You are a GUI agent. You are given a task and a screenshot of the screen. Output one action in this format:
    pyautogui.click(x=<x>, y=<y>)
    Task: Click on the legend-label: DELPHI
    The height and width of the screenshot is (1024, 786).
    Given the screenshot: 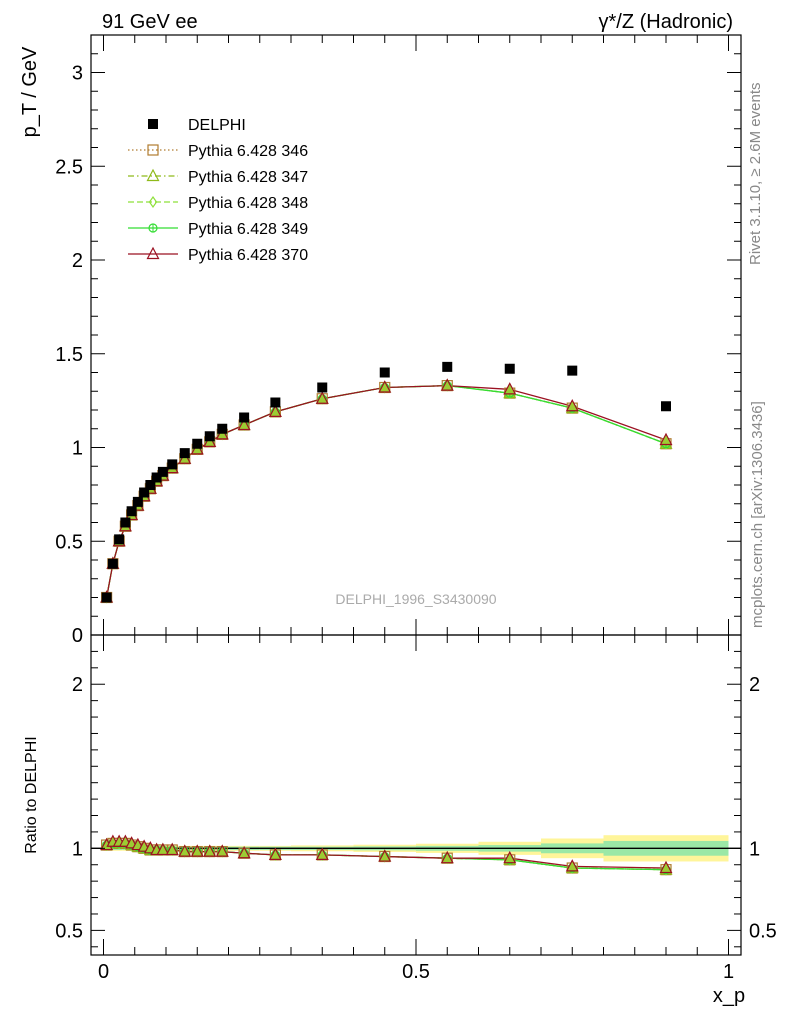 What is the action you would take?
    pyautogui.click(x=217, y=125)
    